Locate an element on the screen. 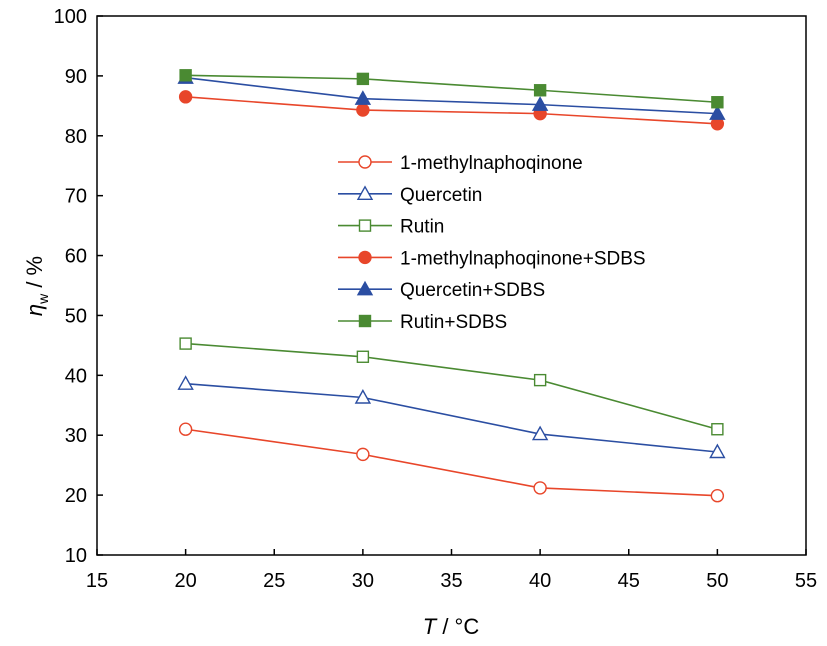 This screenshot has width=827, height=646. legend-label: Rutin is located at coordinates (422, 227).